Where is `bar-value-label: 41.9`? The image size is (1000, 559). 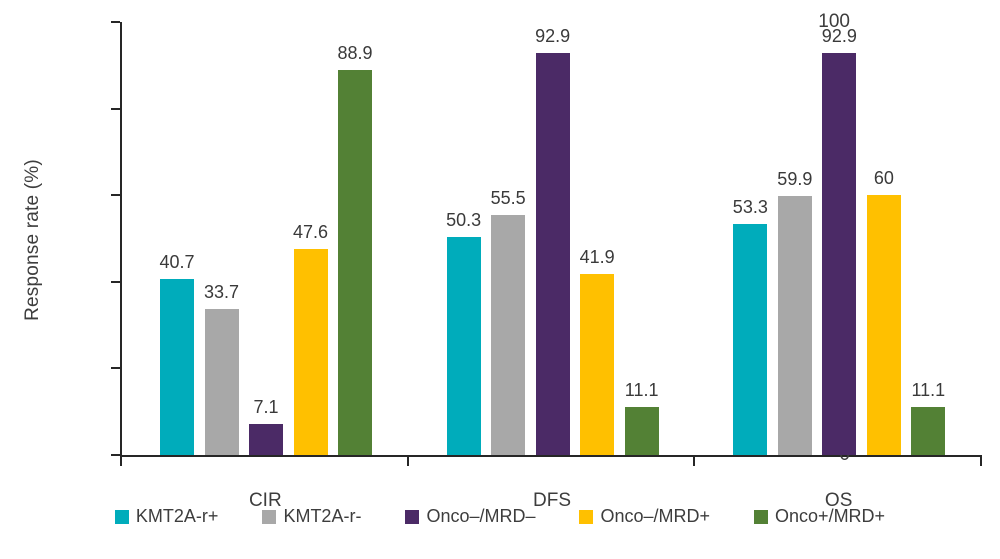
bar-value-label: 41.9 is located at coordinates (597, 256).